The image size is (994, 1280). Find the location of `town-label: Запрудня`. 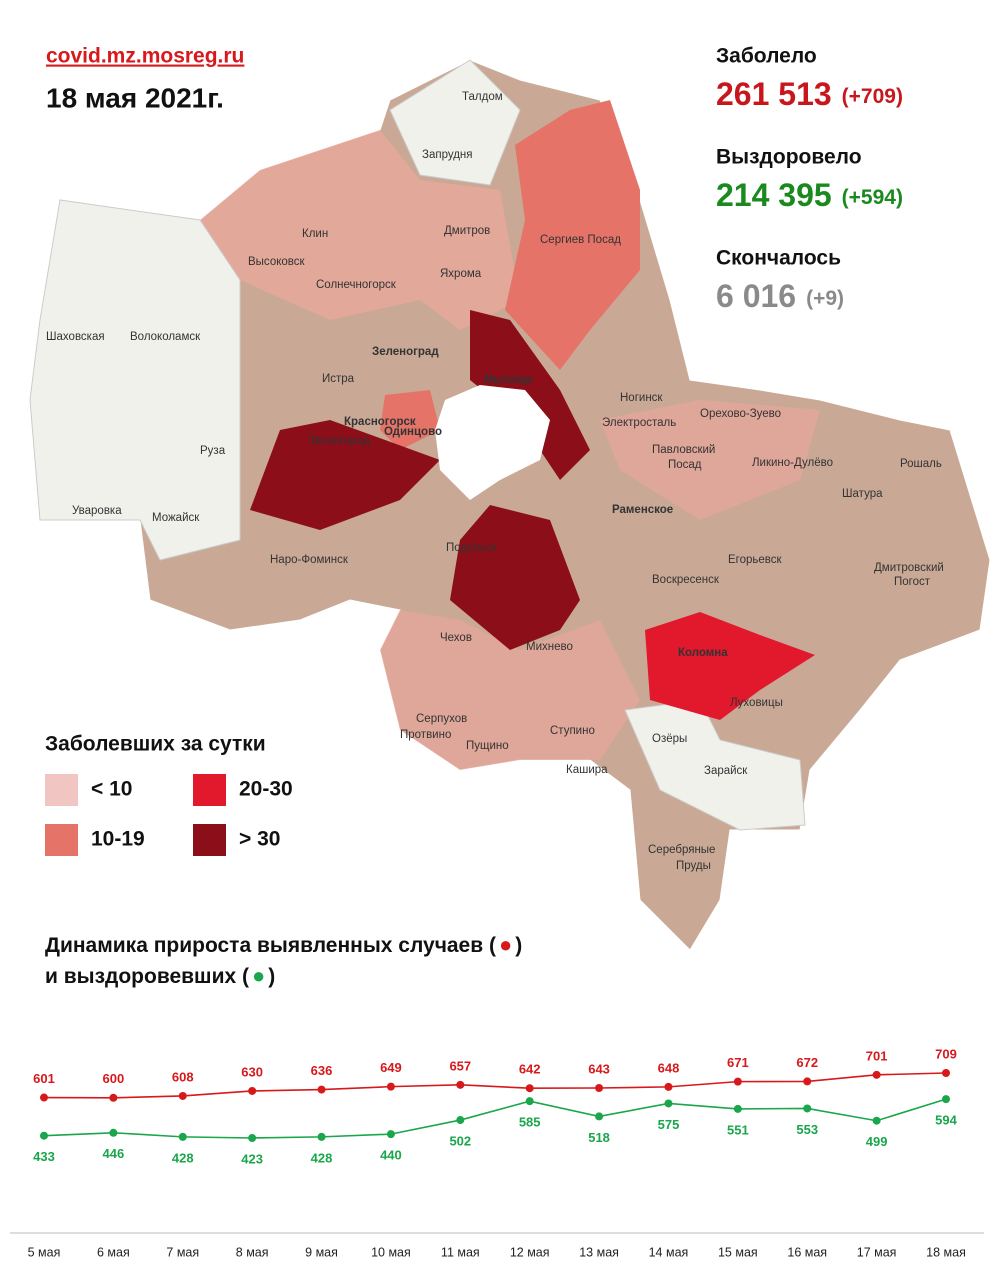

town-label: Запрудня is located at coordinates (447, 155).